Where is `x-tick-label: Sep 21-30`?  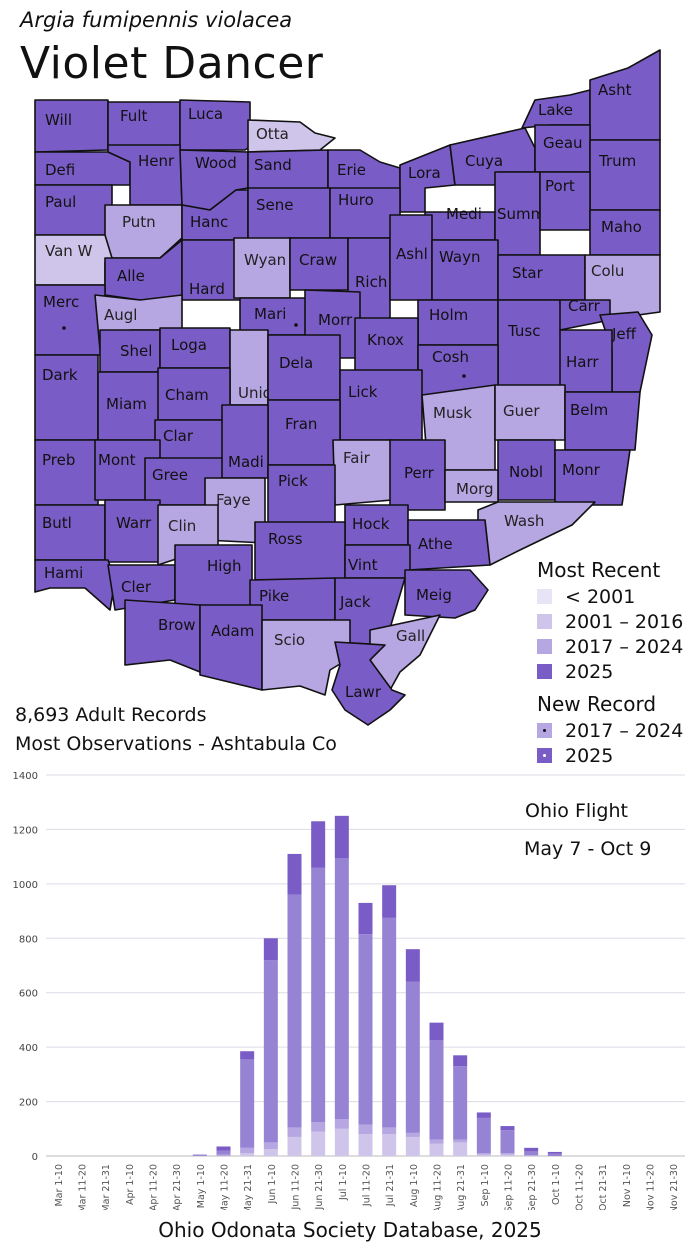 x-tick-label: Sep 21-30 is located at coordinates (532, 1187).